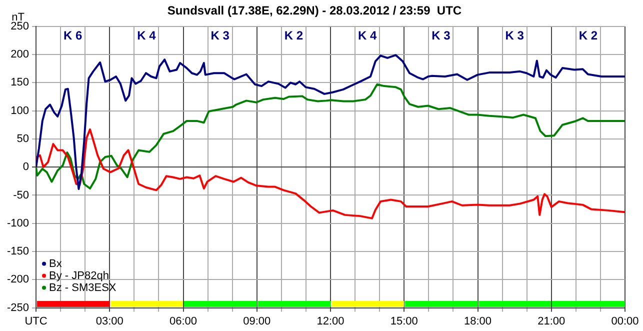 The image size is (643, 331). What do you see at coordinates (55, 264) in the screenshot?
I see `legend-label: Bx` at bounding box center [55, 264].